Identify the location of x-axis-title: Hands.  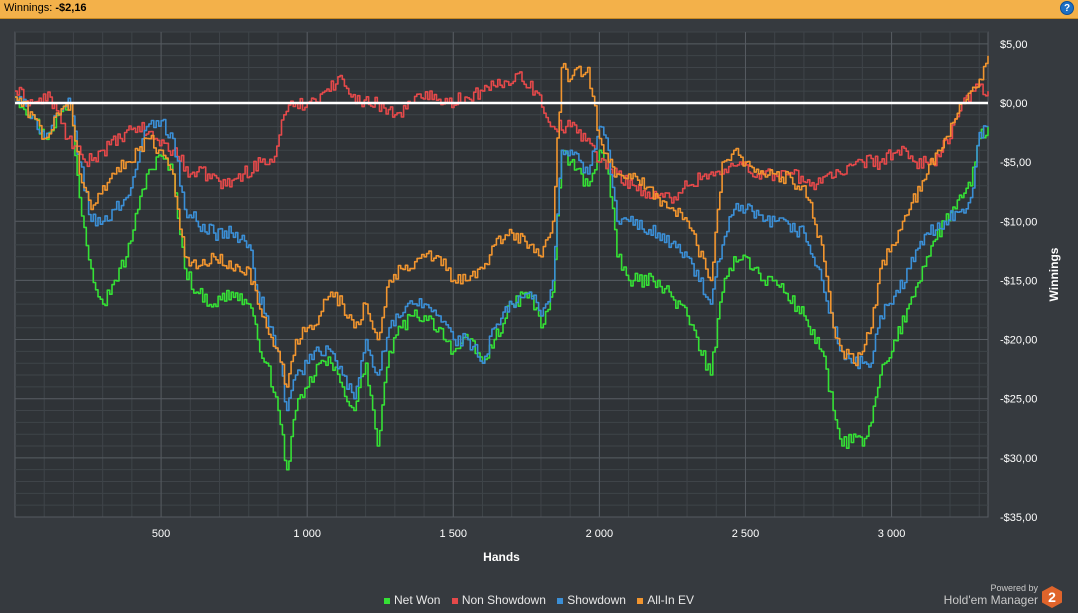
(501, 557).